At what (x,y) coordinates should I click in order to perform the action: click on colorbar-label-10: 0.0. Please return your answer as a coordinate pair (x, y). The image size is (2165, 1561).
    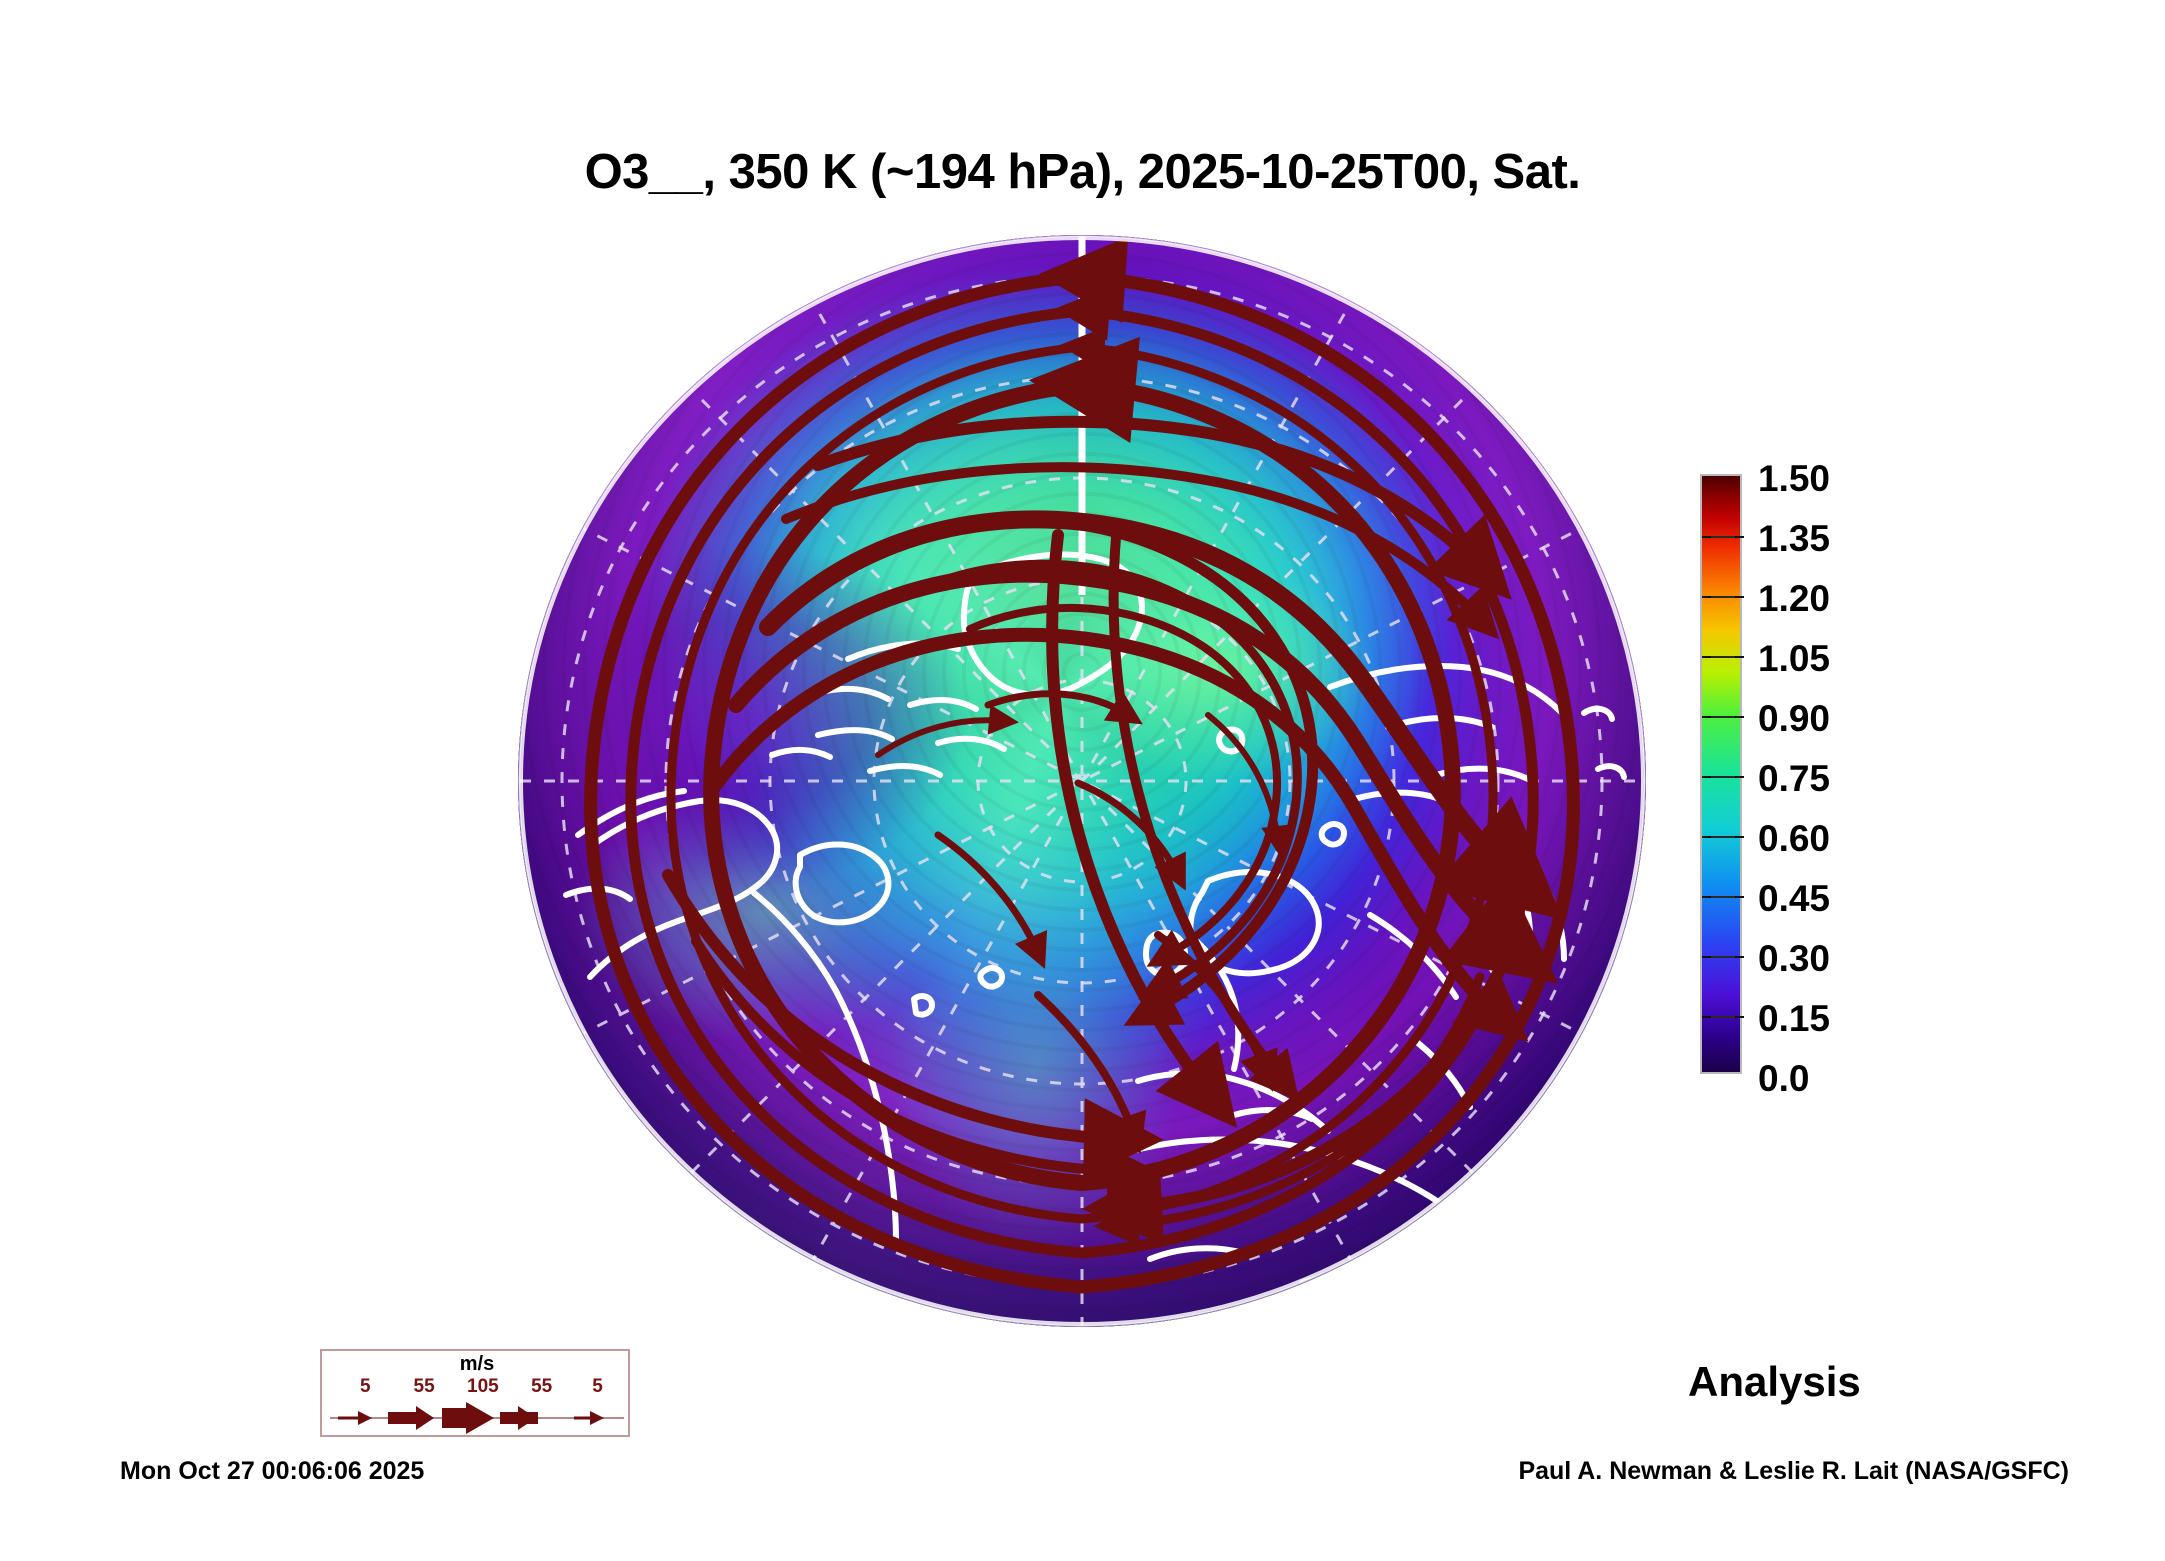
    Looking at the image, I should click on (1784, 1078).